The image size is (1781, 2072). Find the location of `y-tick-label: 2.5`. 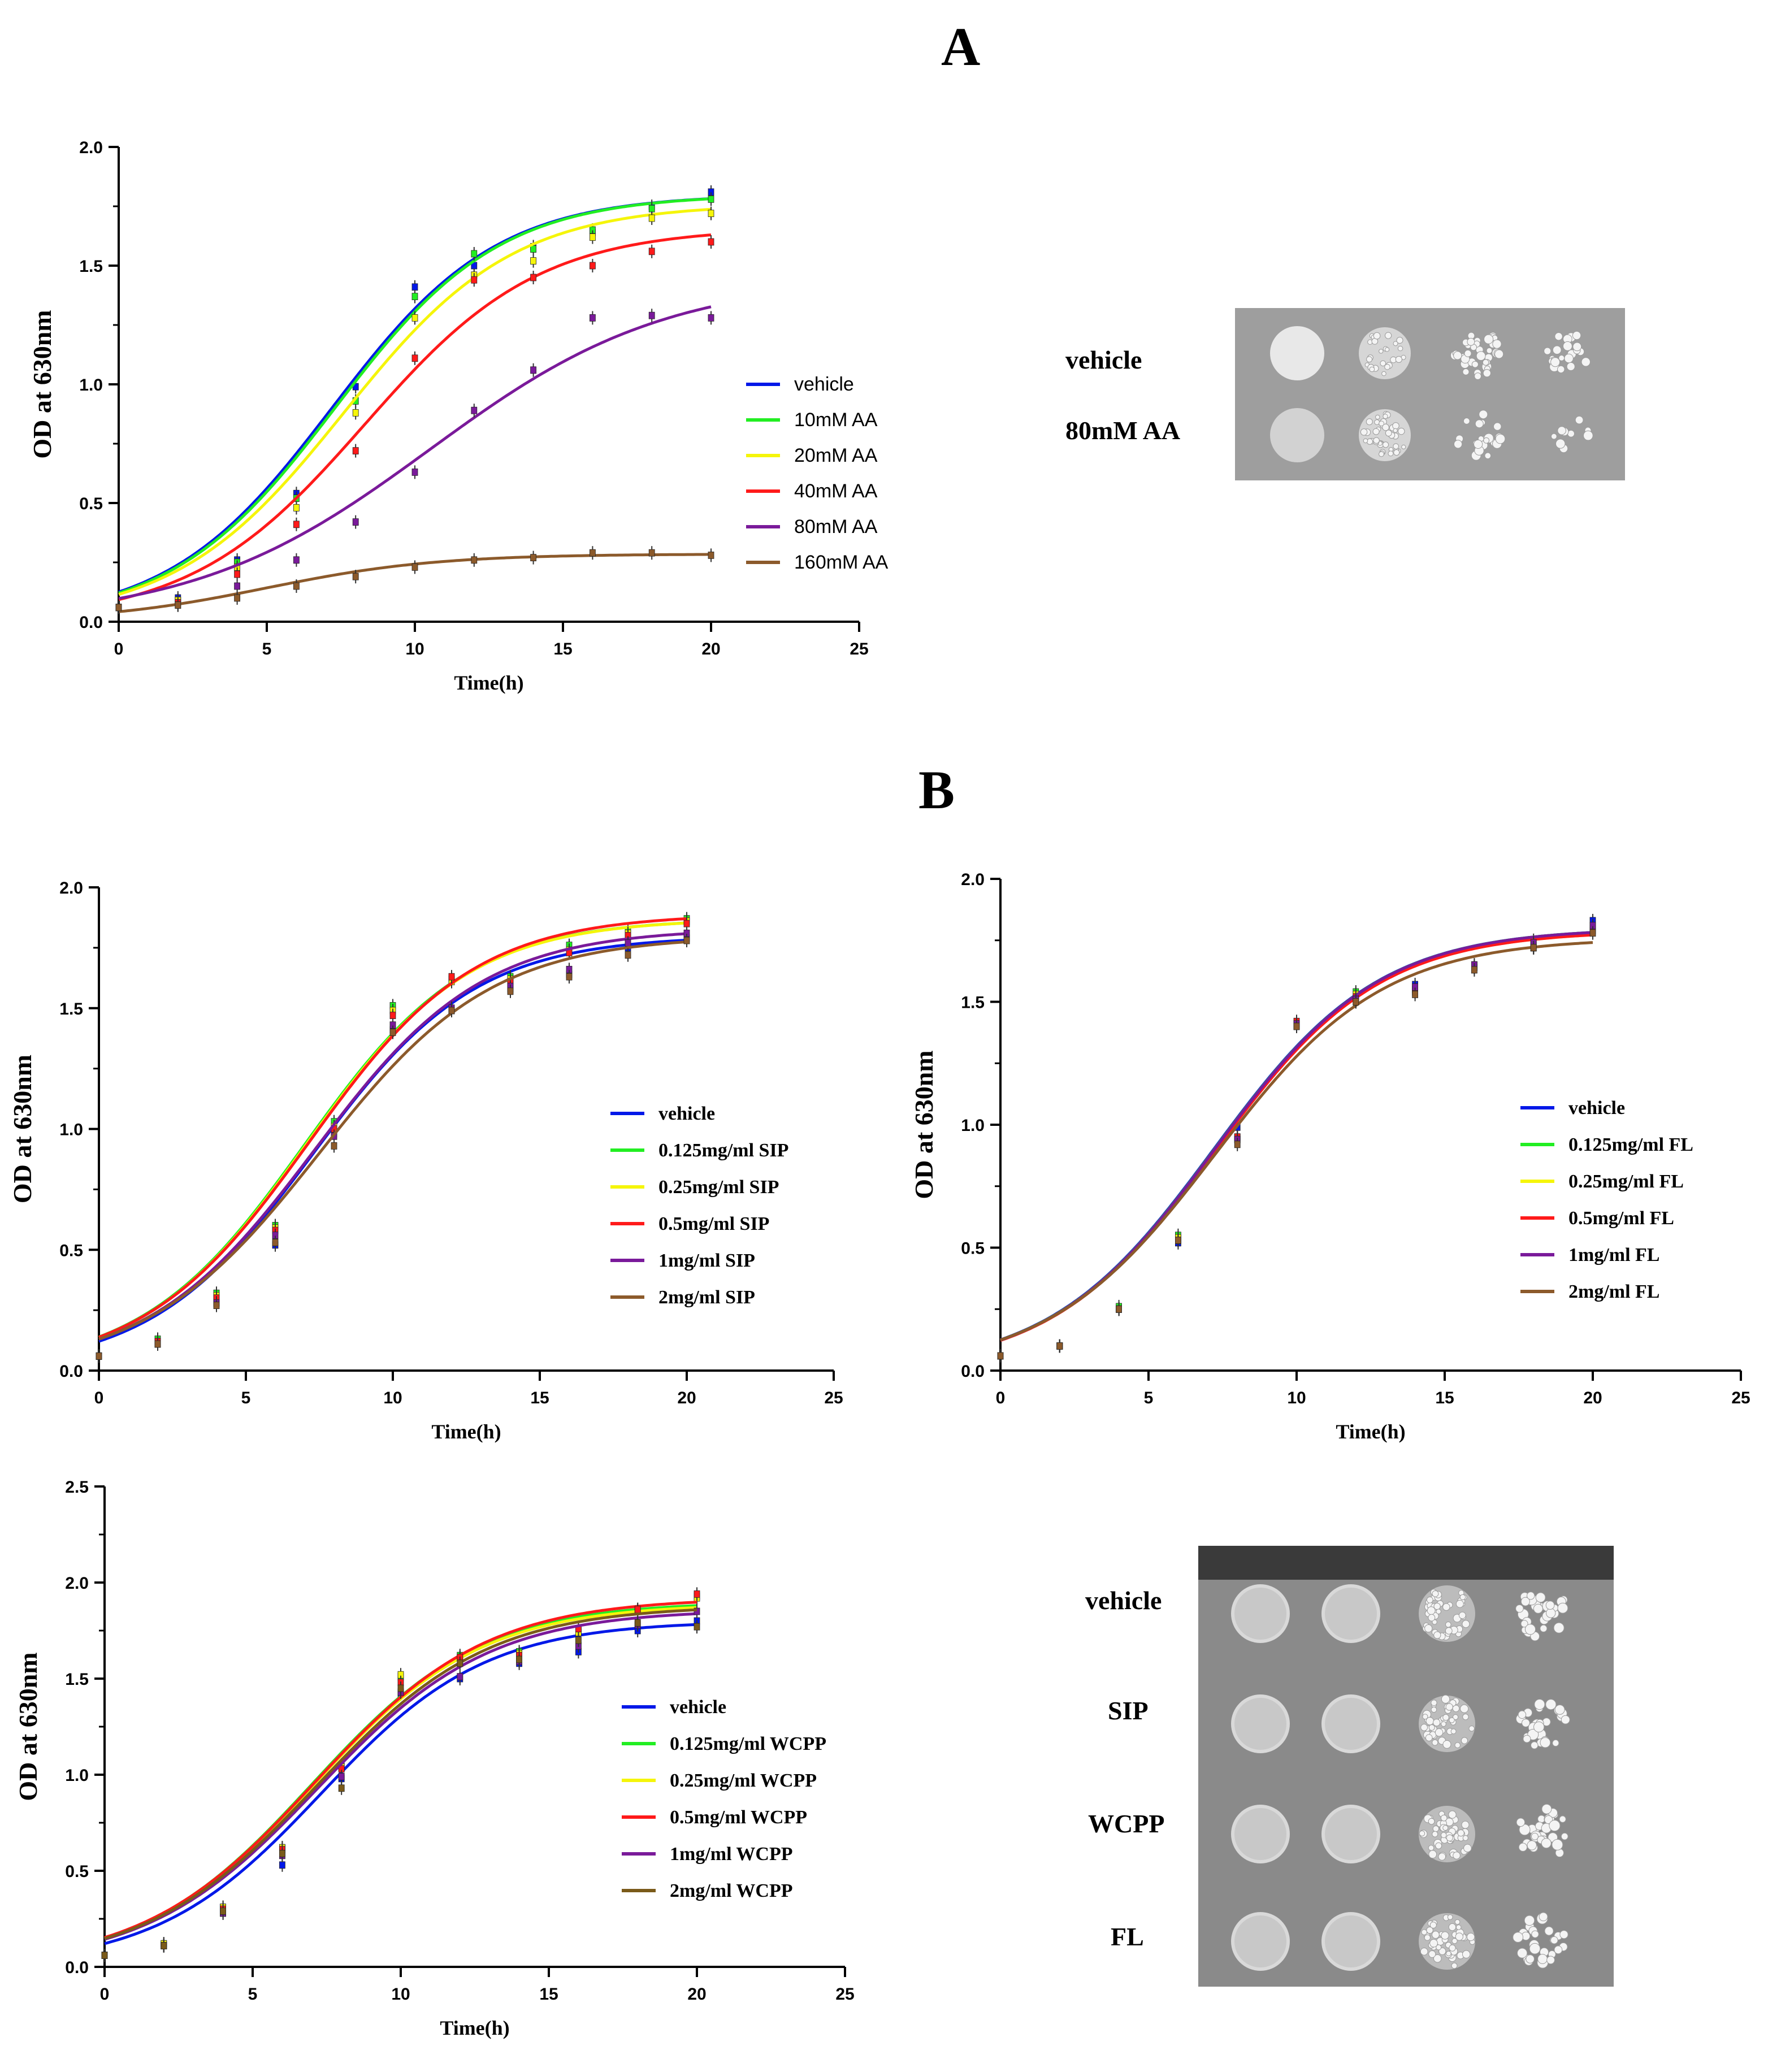

y-tick-label: 2.5 is located at coordinates (77, 1488).